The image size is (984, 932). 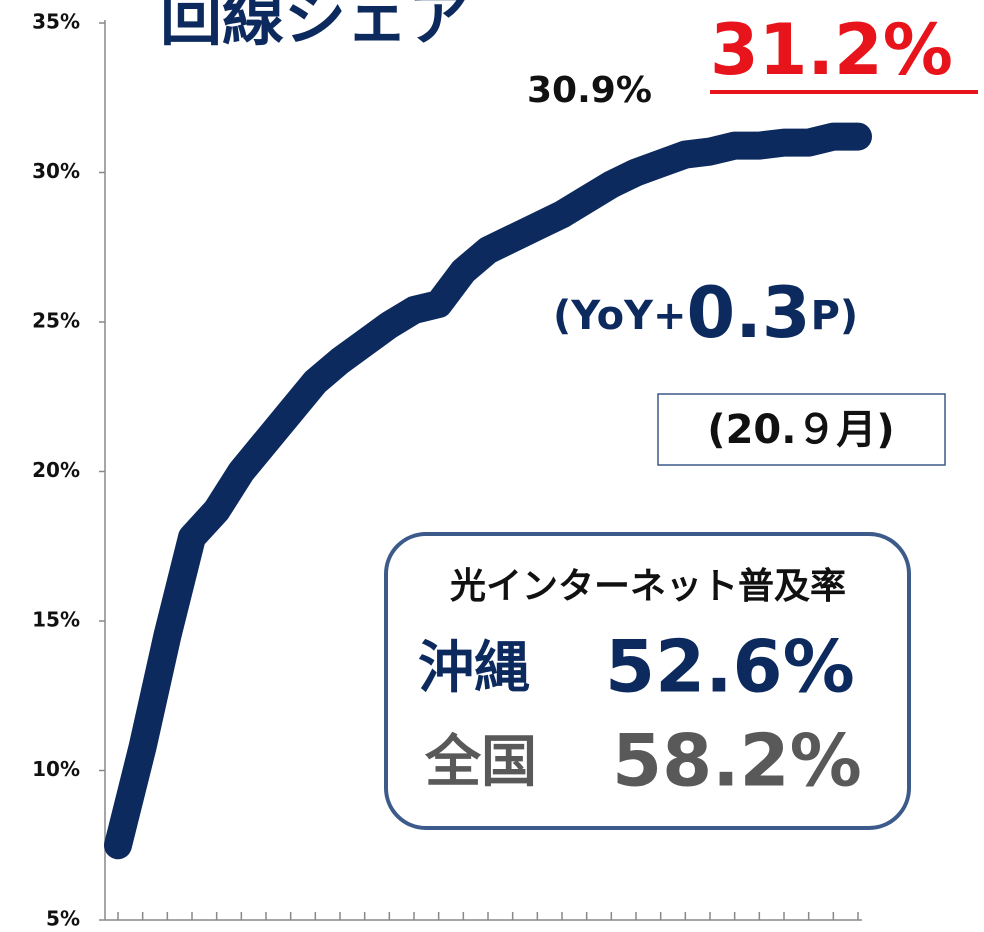 I want to click on annotation: (YoY+0.3P), so click(x=705, y=313).